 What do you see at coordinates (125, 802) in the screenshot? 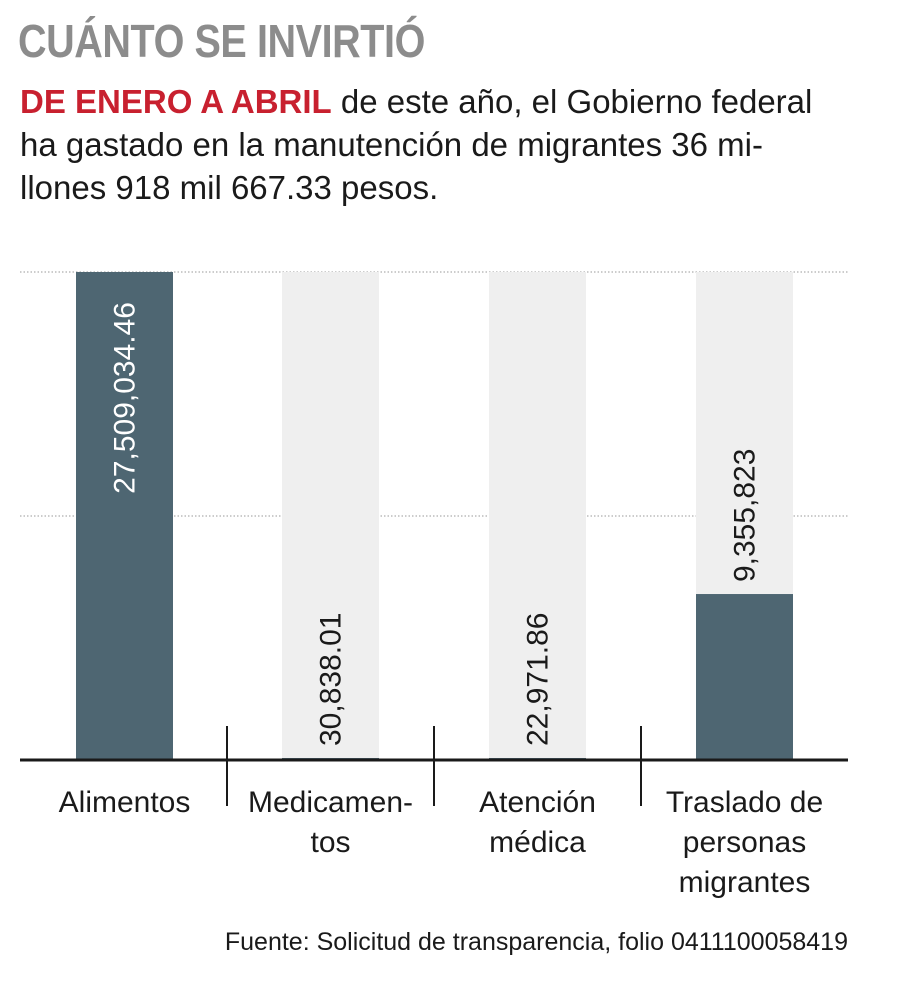
I see `category-label-0-0: Alimentos` at bounding box center [125, 802].